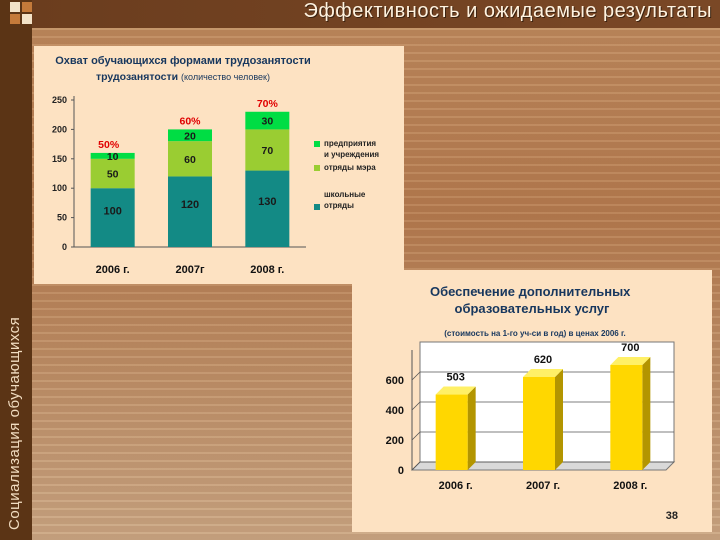 The width and height of the screenshot is (720, 540). What do you see at coordinates (543, 486) in the screenshot?
I see `x-tick-label: 2007 г.` at bounding box center [543, 486].